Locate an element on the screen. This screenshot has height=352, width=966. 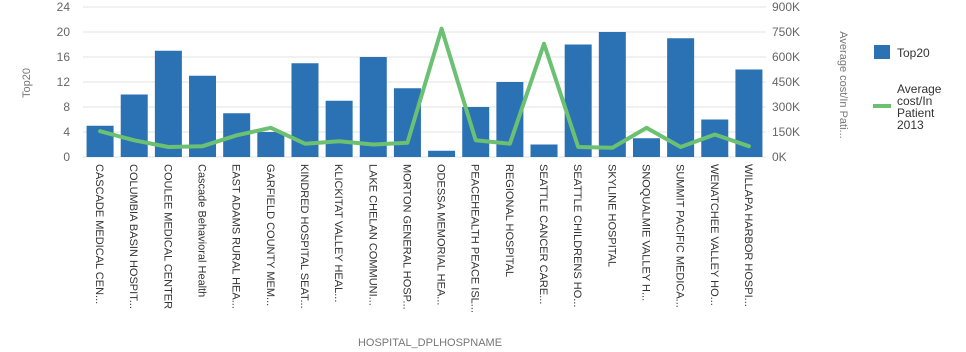
y2-tick-label: 0K is located at coordinates (779, 157).